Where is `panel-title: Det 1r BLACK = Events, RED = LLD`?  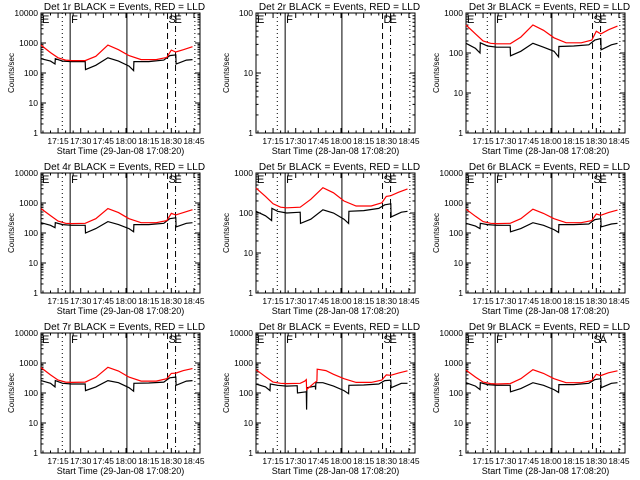
panel-title: Det 1r BLACK = Events, RED = LLD is located at coordinates (124, 7).